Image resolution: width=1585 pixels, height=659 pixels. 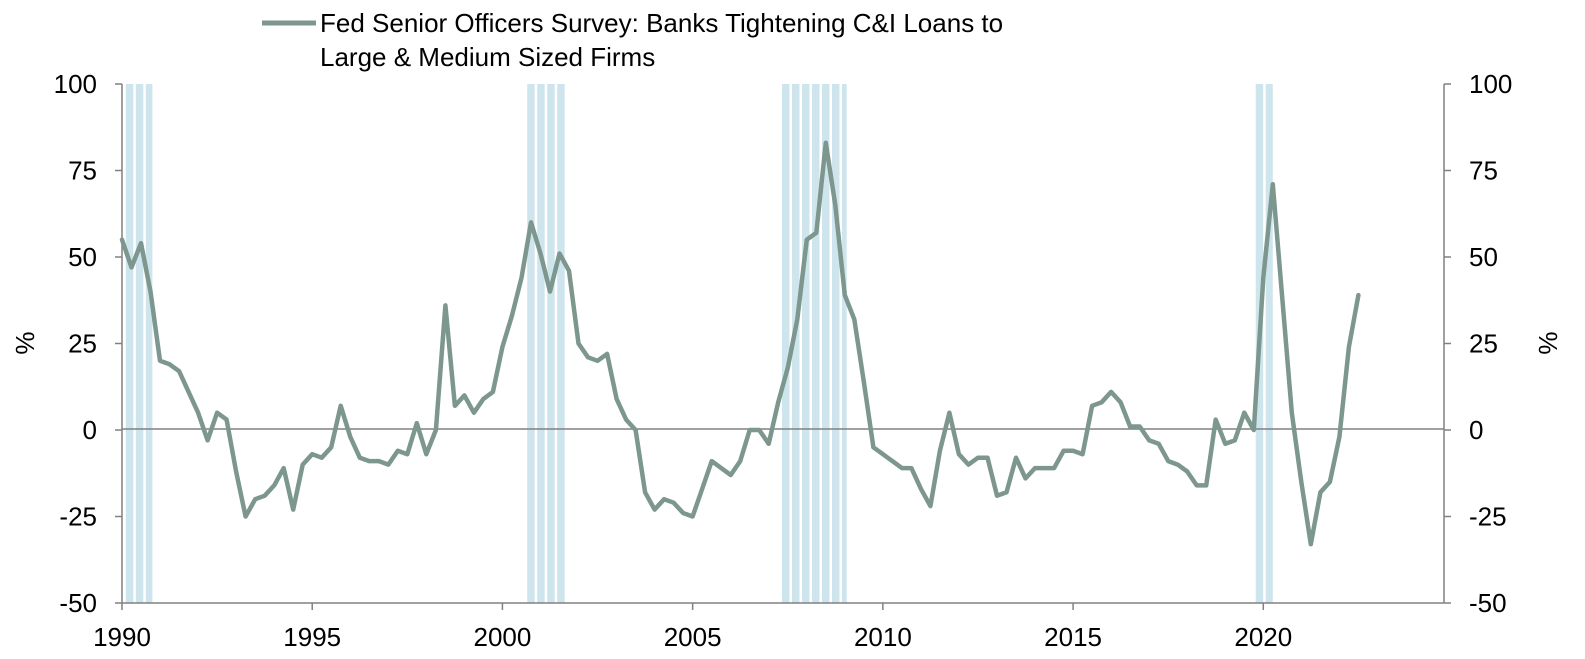 What do you see at coordinates (122, 637) in the screenshot?
I see `x-tick-label: 1990` at bounding box center [122, 637].